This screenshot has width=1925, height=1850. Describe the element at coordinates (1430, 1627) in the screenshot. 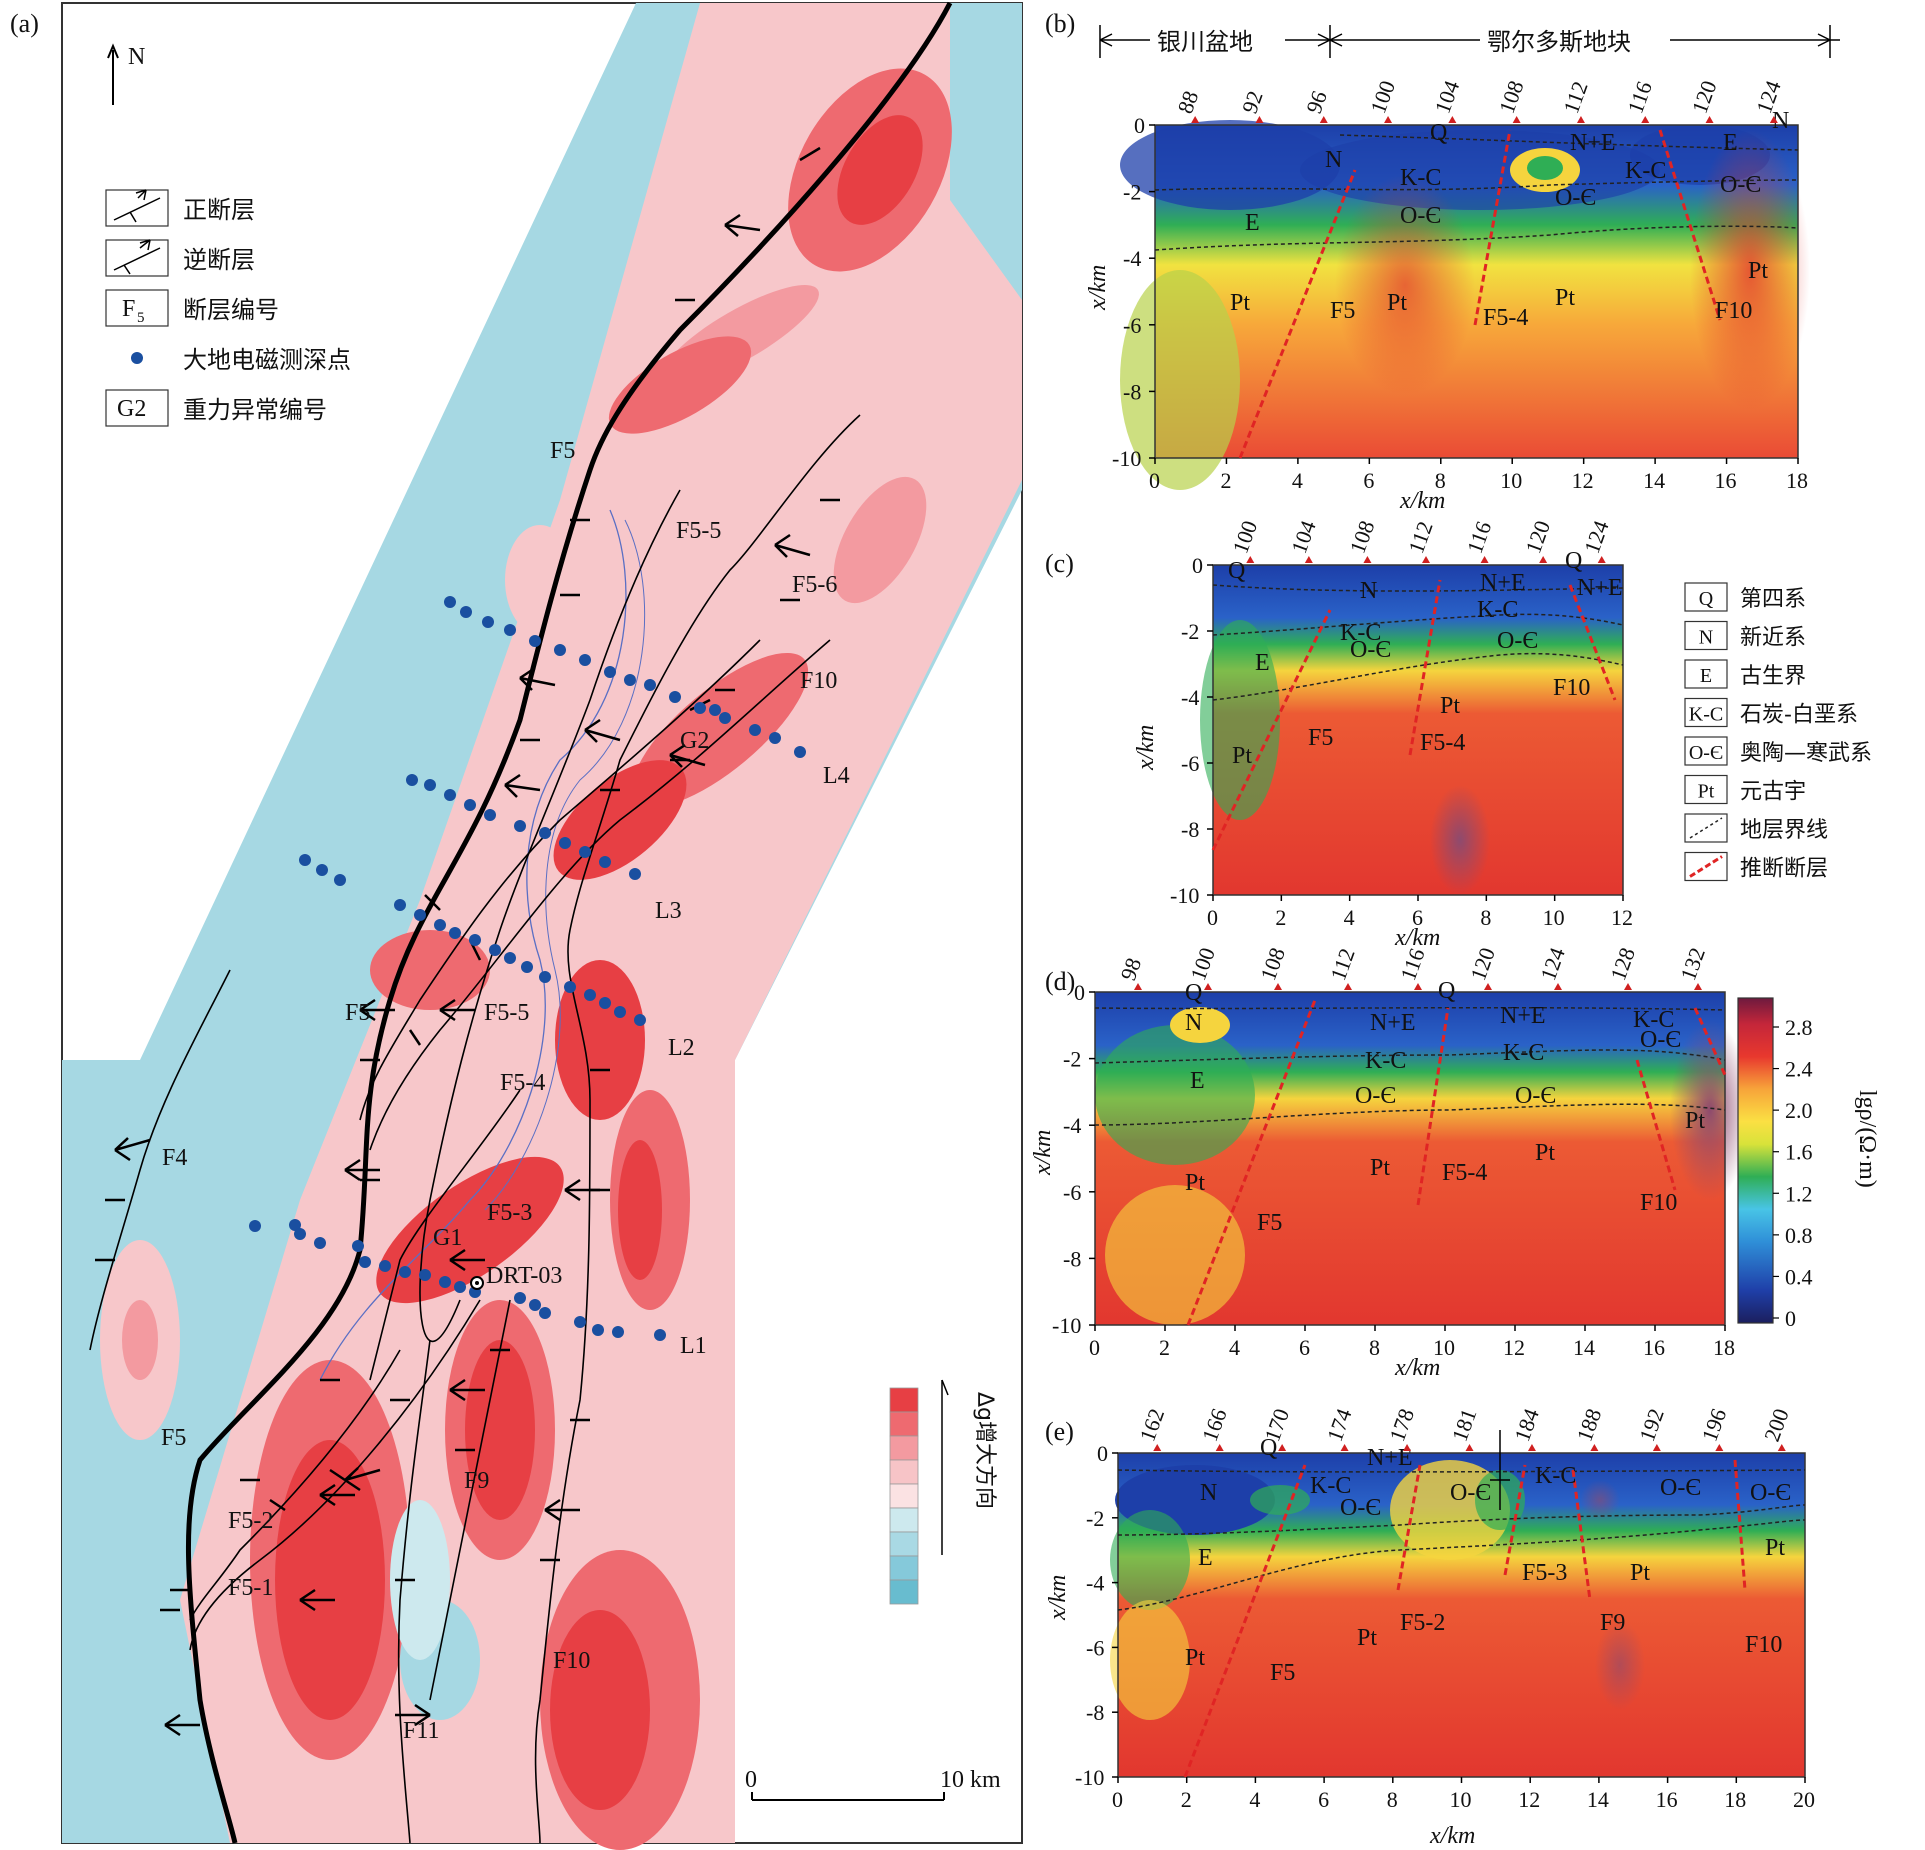

I see `panel-e: (e) Q N+E N K-C O-Є O-Є K-C O-Є O-Є` at that location.